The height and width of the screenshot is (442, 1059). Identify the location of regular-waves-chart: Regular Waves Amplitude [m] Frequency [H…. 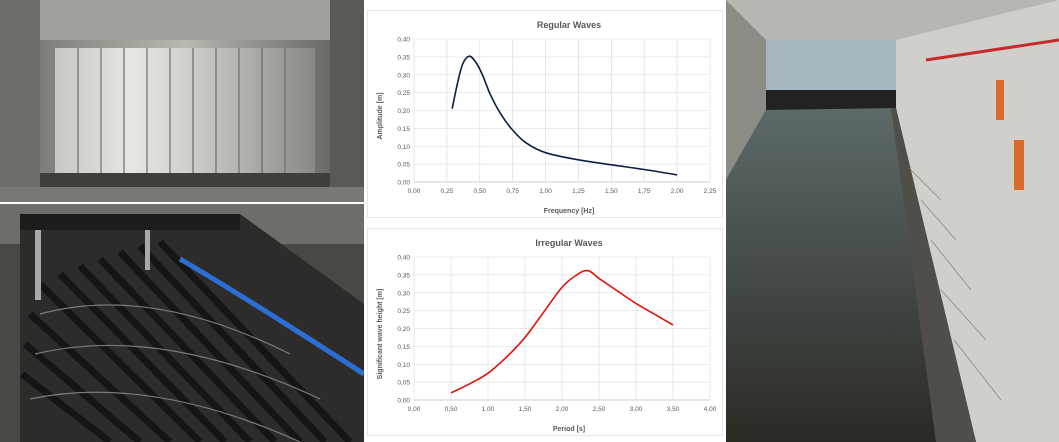
(547, 117).